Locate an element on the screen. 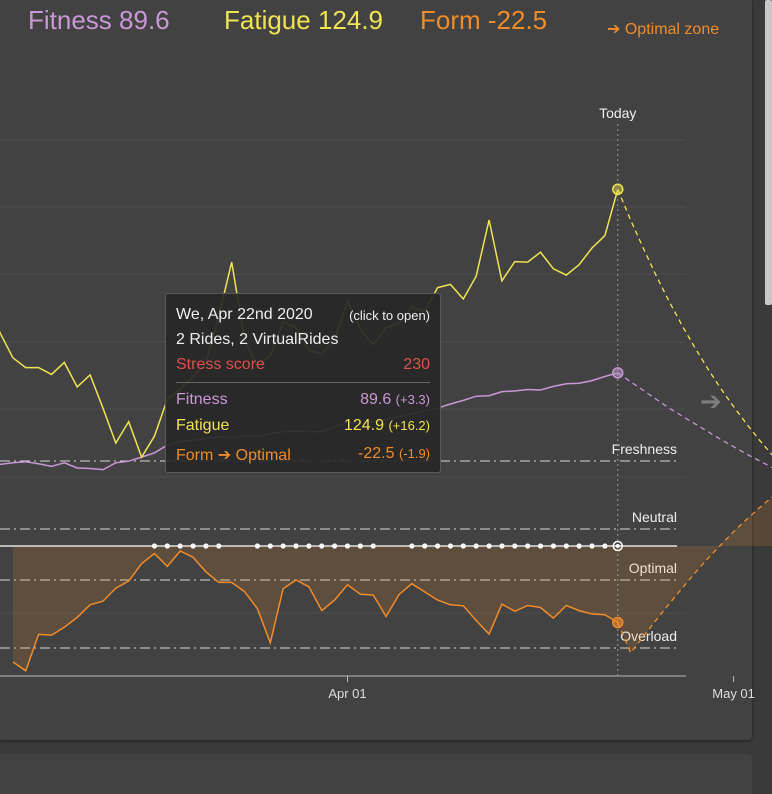 Image resolution: width=772 pixels, height=794 pixels. form-area is located at coordinates (315, 608).